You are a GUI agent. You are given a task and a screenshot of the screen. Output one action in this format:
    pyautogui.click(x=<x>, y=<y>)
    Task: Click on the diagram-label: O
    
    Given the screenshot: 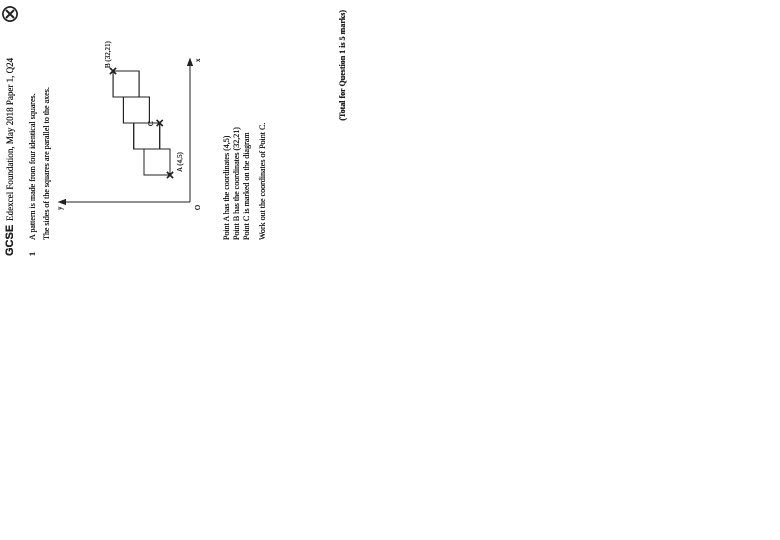 What is the action you would take?
    pyautogui.click(x=198, y=207)
    